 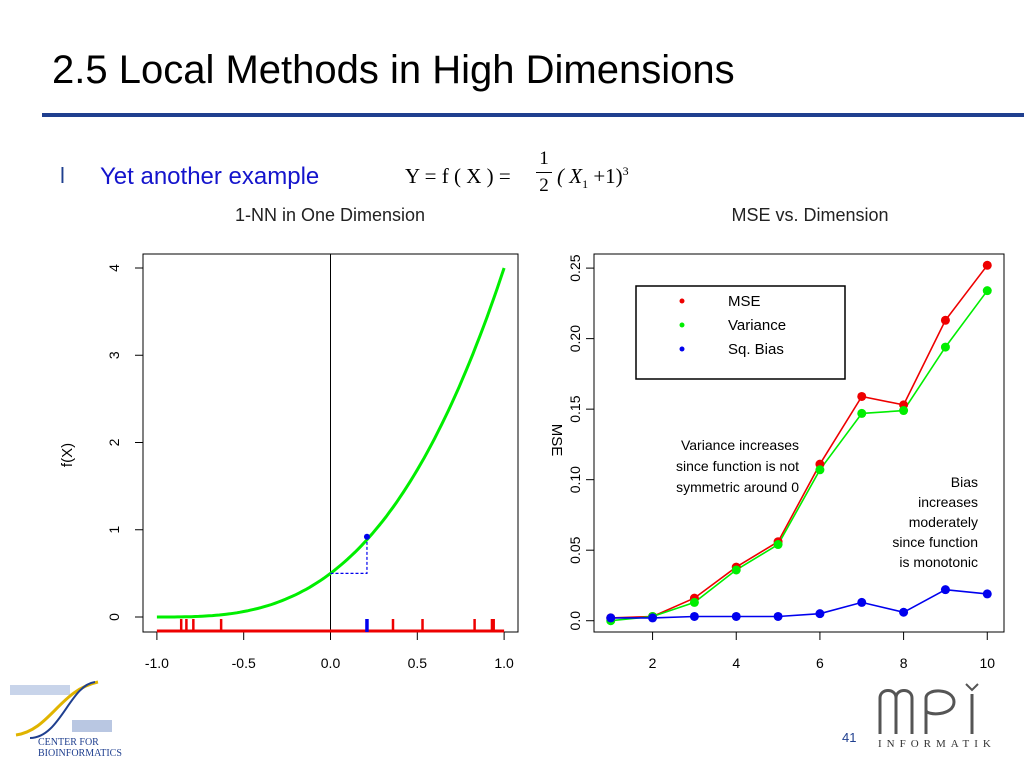 What do you see at coordinates (544, 158) in the screenshot?
I see `formula-fraction-numerator: 1` at bounding box center [544, 158].